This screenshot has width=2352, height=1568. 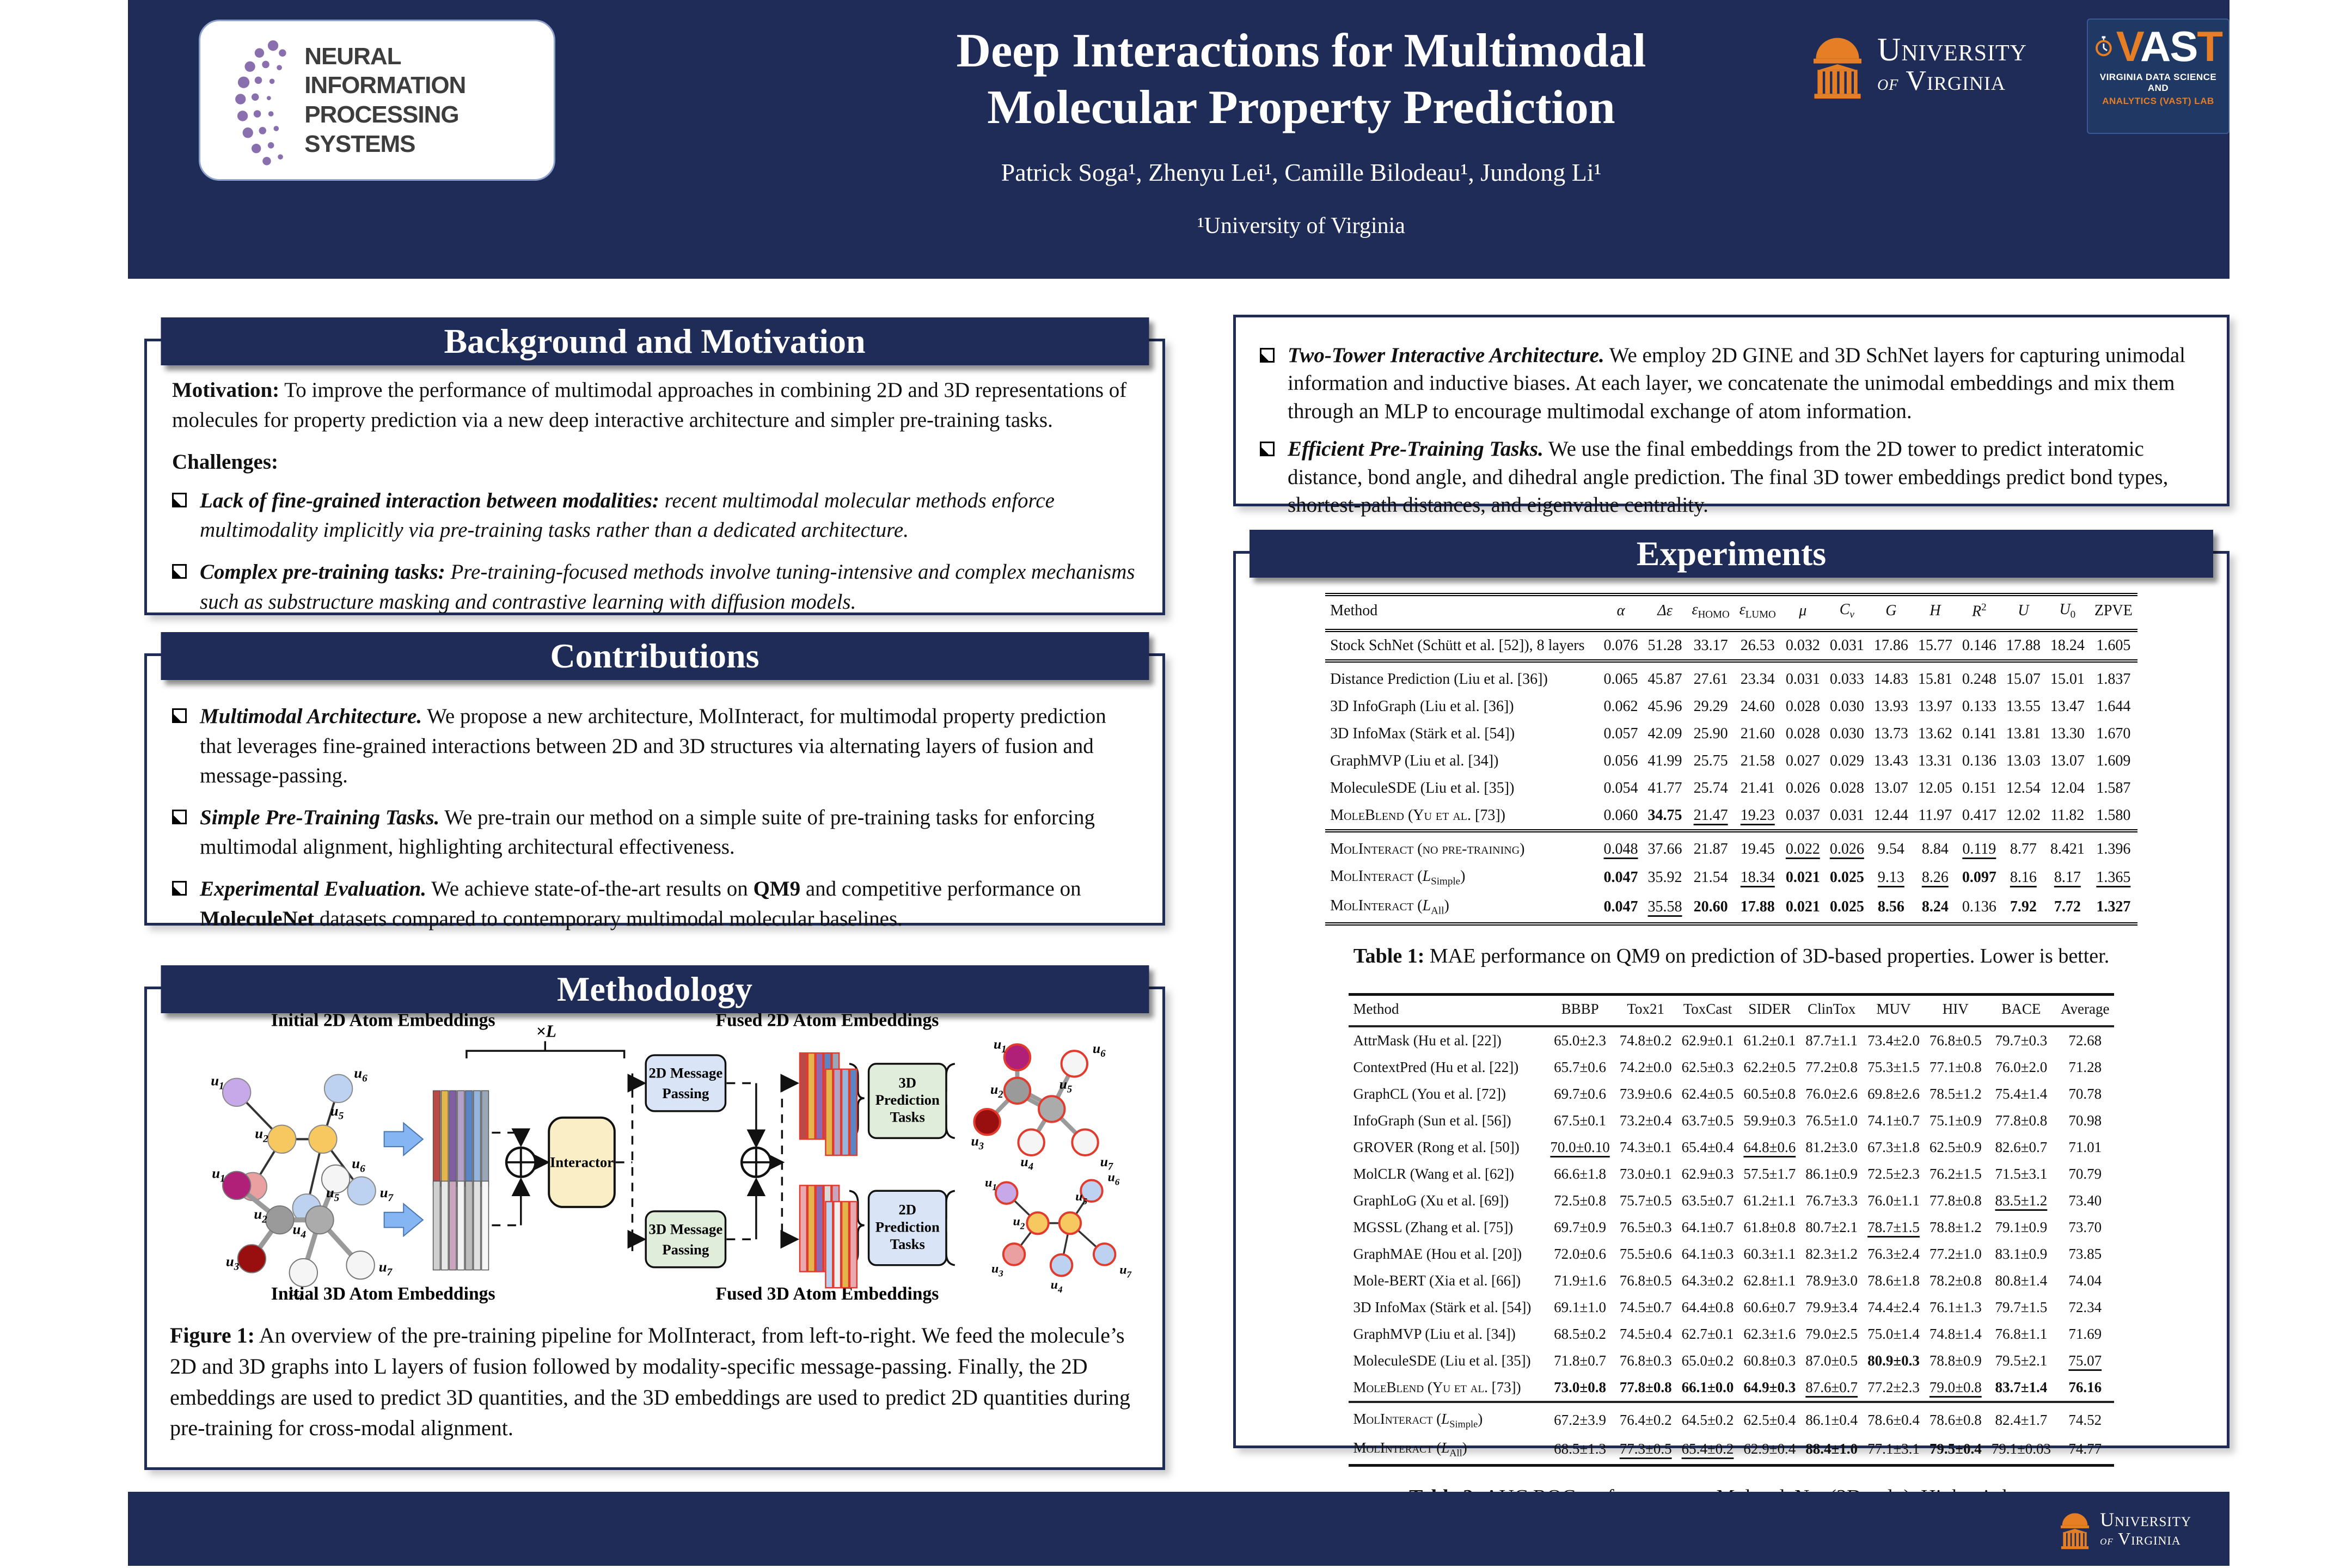 What do you see at coordinates (2145, 1520) in the screenshot?
I see `footer-uva-line1: University` at bounding box center [2145, 1520].